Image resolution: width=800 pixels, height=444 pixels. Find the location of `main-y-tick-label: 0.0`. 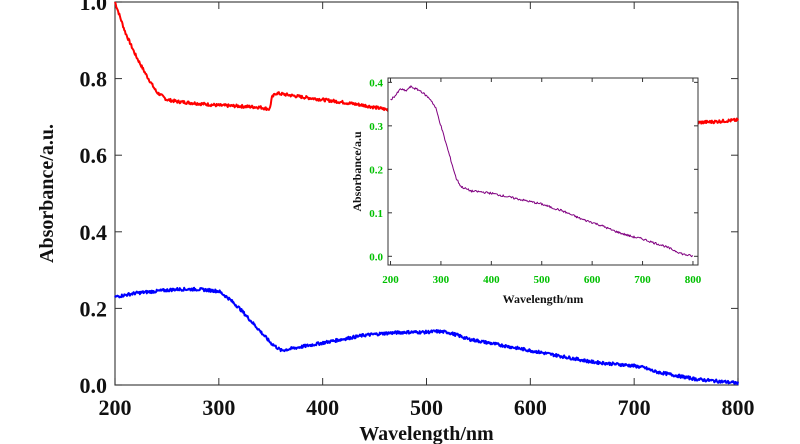

main-y-tick-label: 0.0 is located at coordinates (94, 385).